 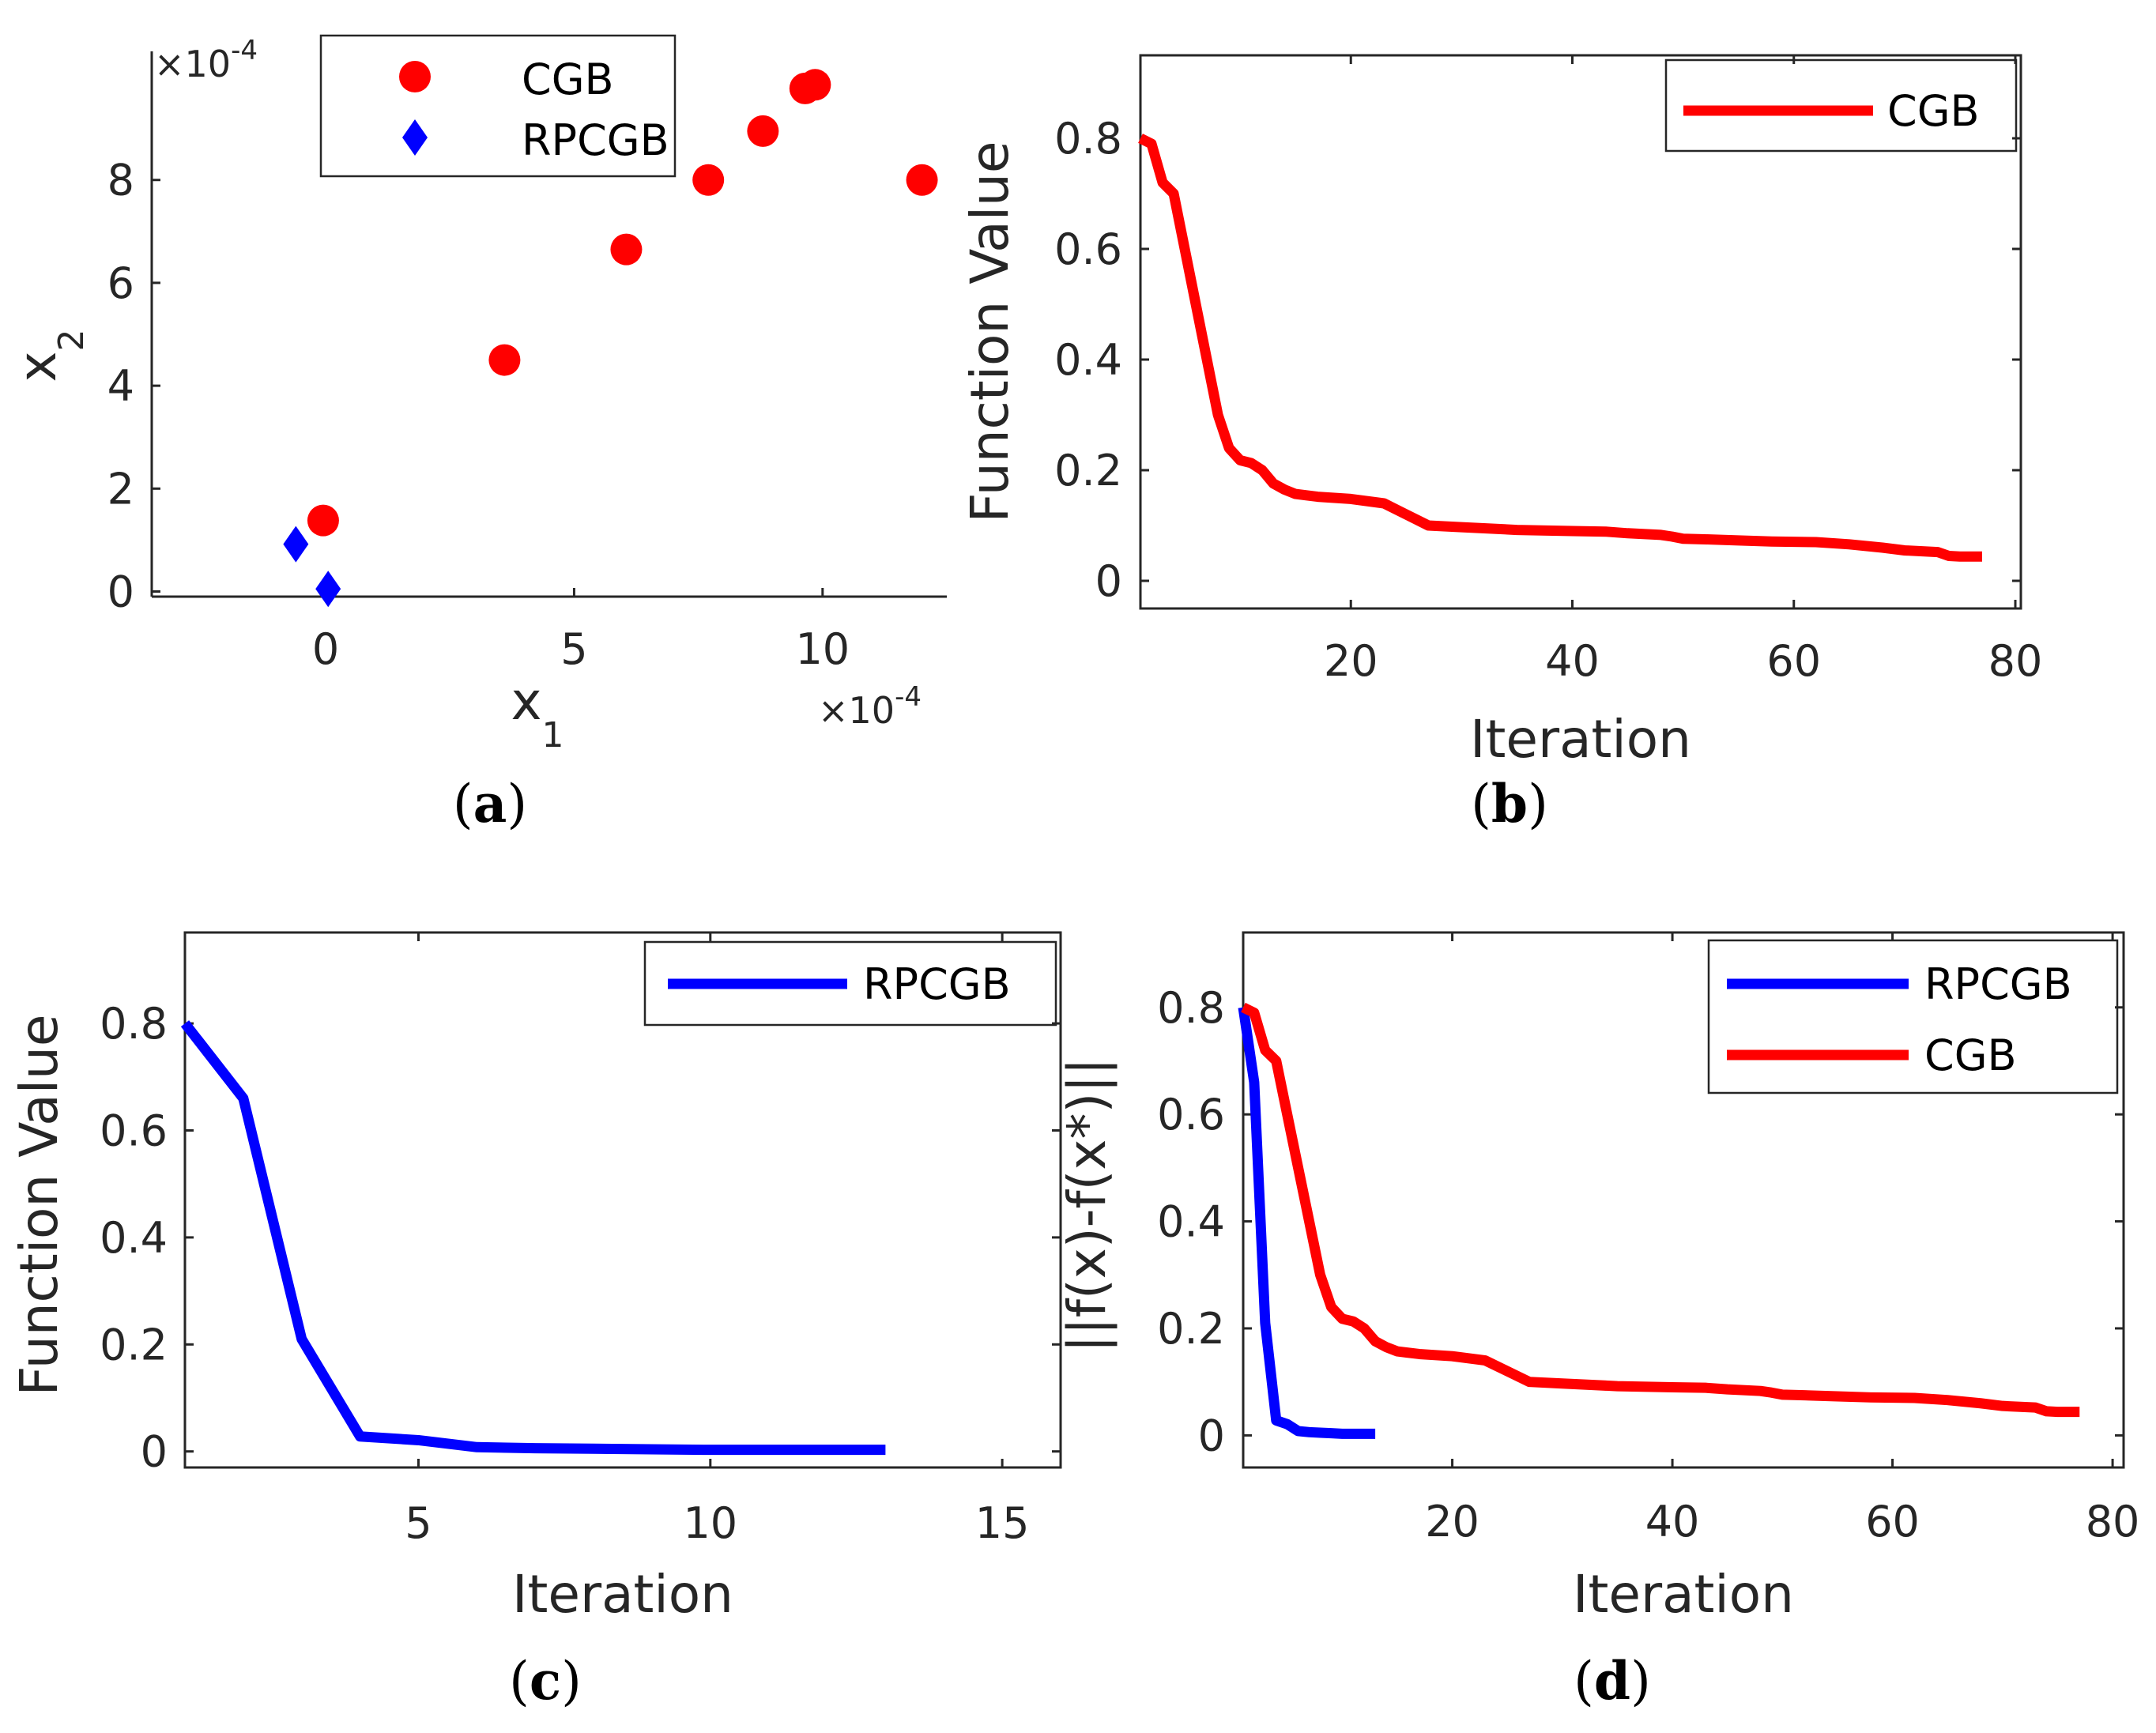 I want to click on y-tick-label: 2, so click(x=120, y=489).